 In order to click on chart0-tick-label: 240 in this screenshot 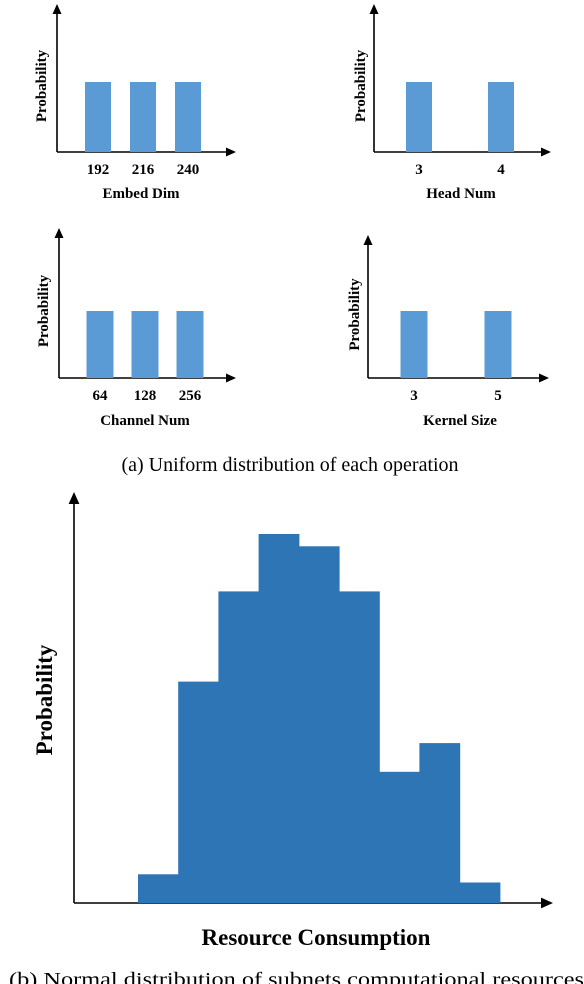, I will do `click(188, 170)`.